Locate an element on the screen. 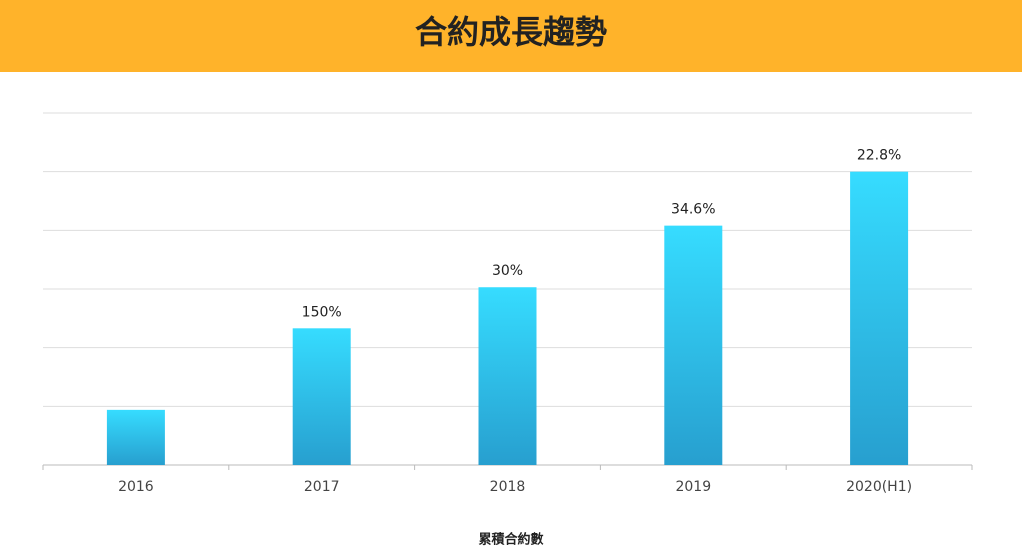 This screenshot has width=1022, height=555. x-tick-label: 2018 is located at coordinates (508, 487).